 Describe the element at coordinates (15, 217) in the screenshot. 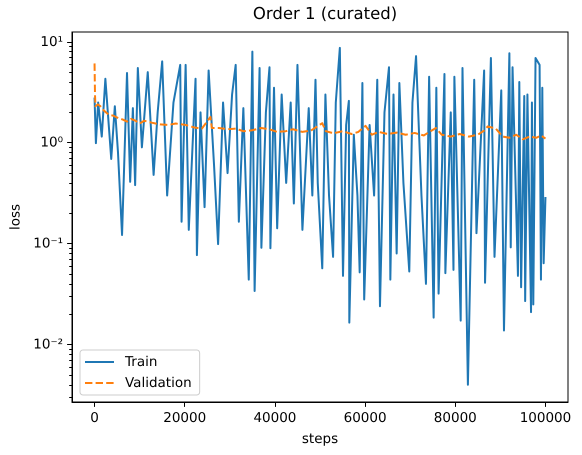

I see `y-axis-title: loss` at that location.